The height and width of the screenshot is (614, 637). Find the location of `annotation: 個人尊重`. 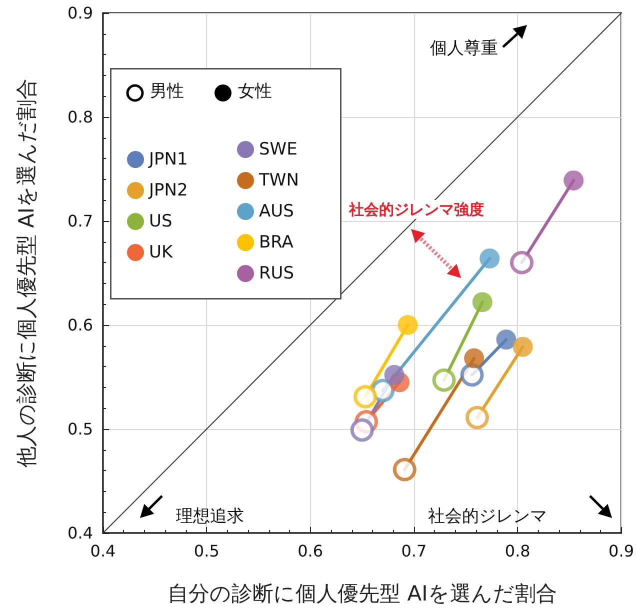

annotation: 個人尊重 is located at coordinates (464, 48).